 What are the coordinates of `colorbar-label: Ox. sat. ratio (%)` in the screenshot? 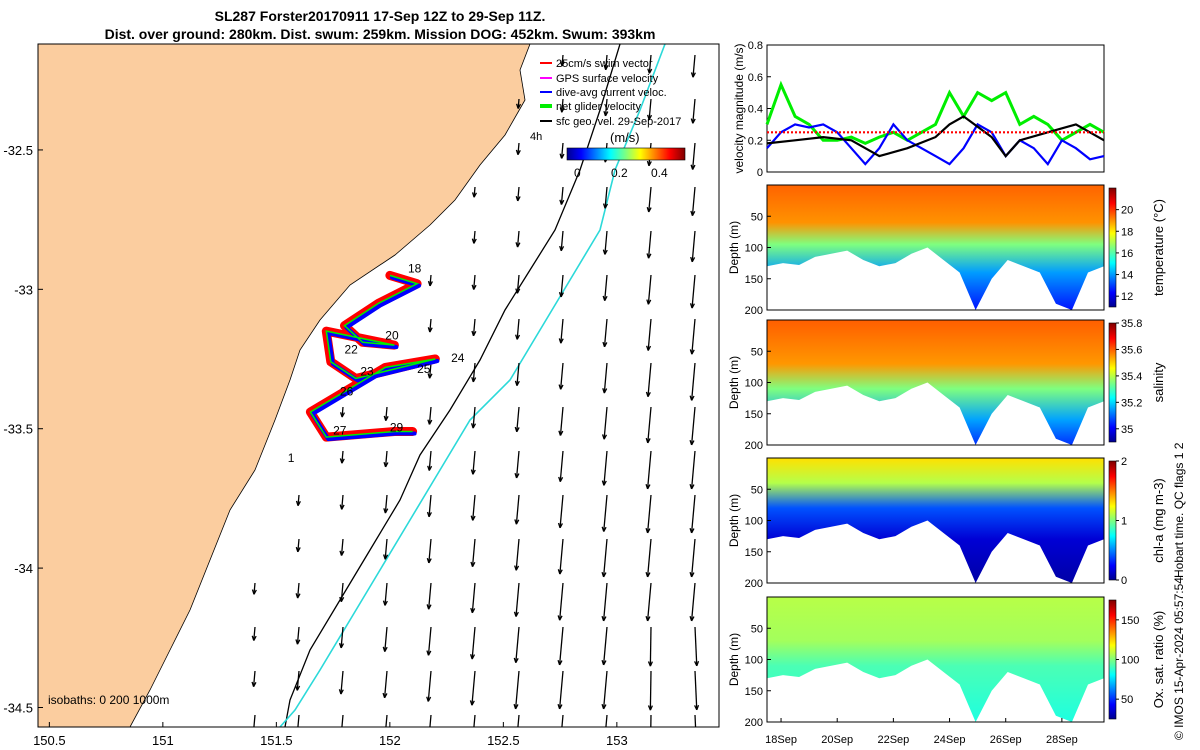 It's located at (1158, 660).